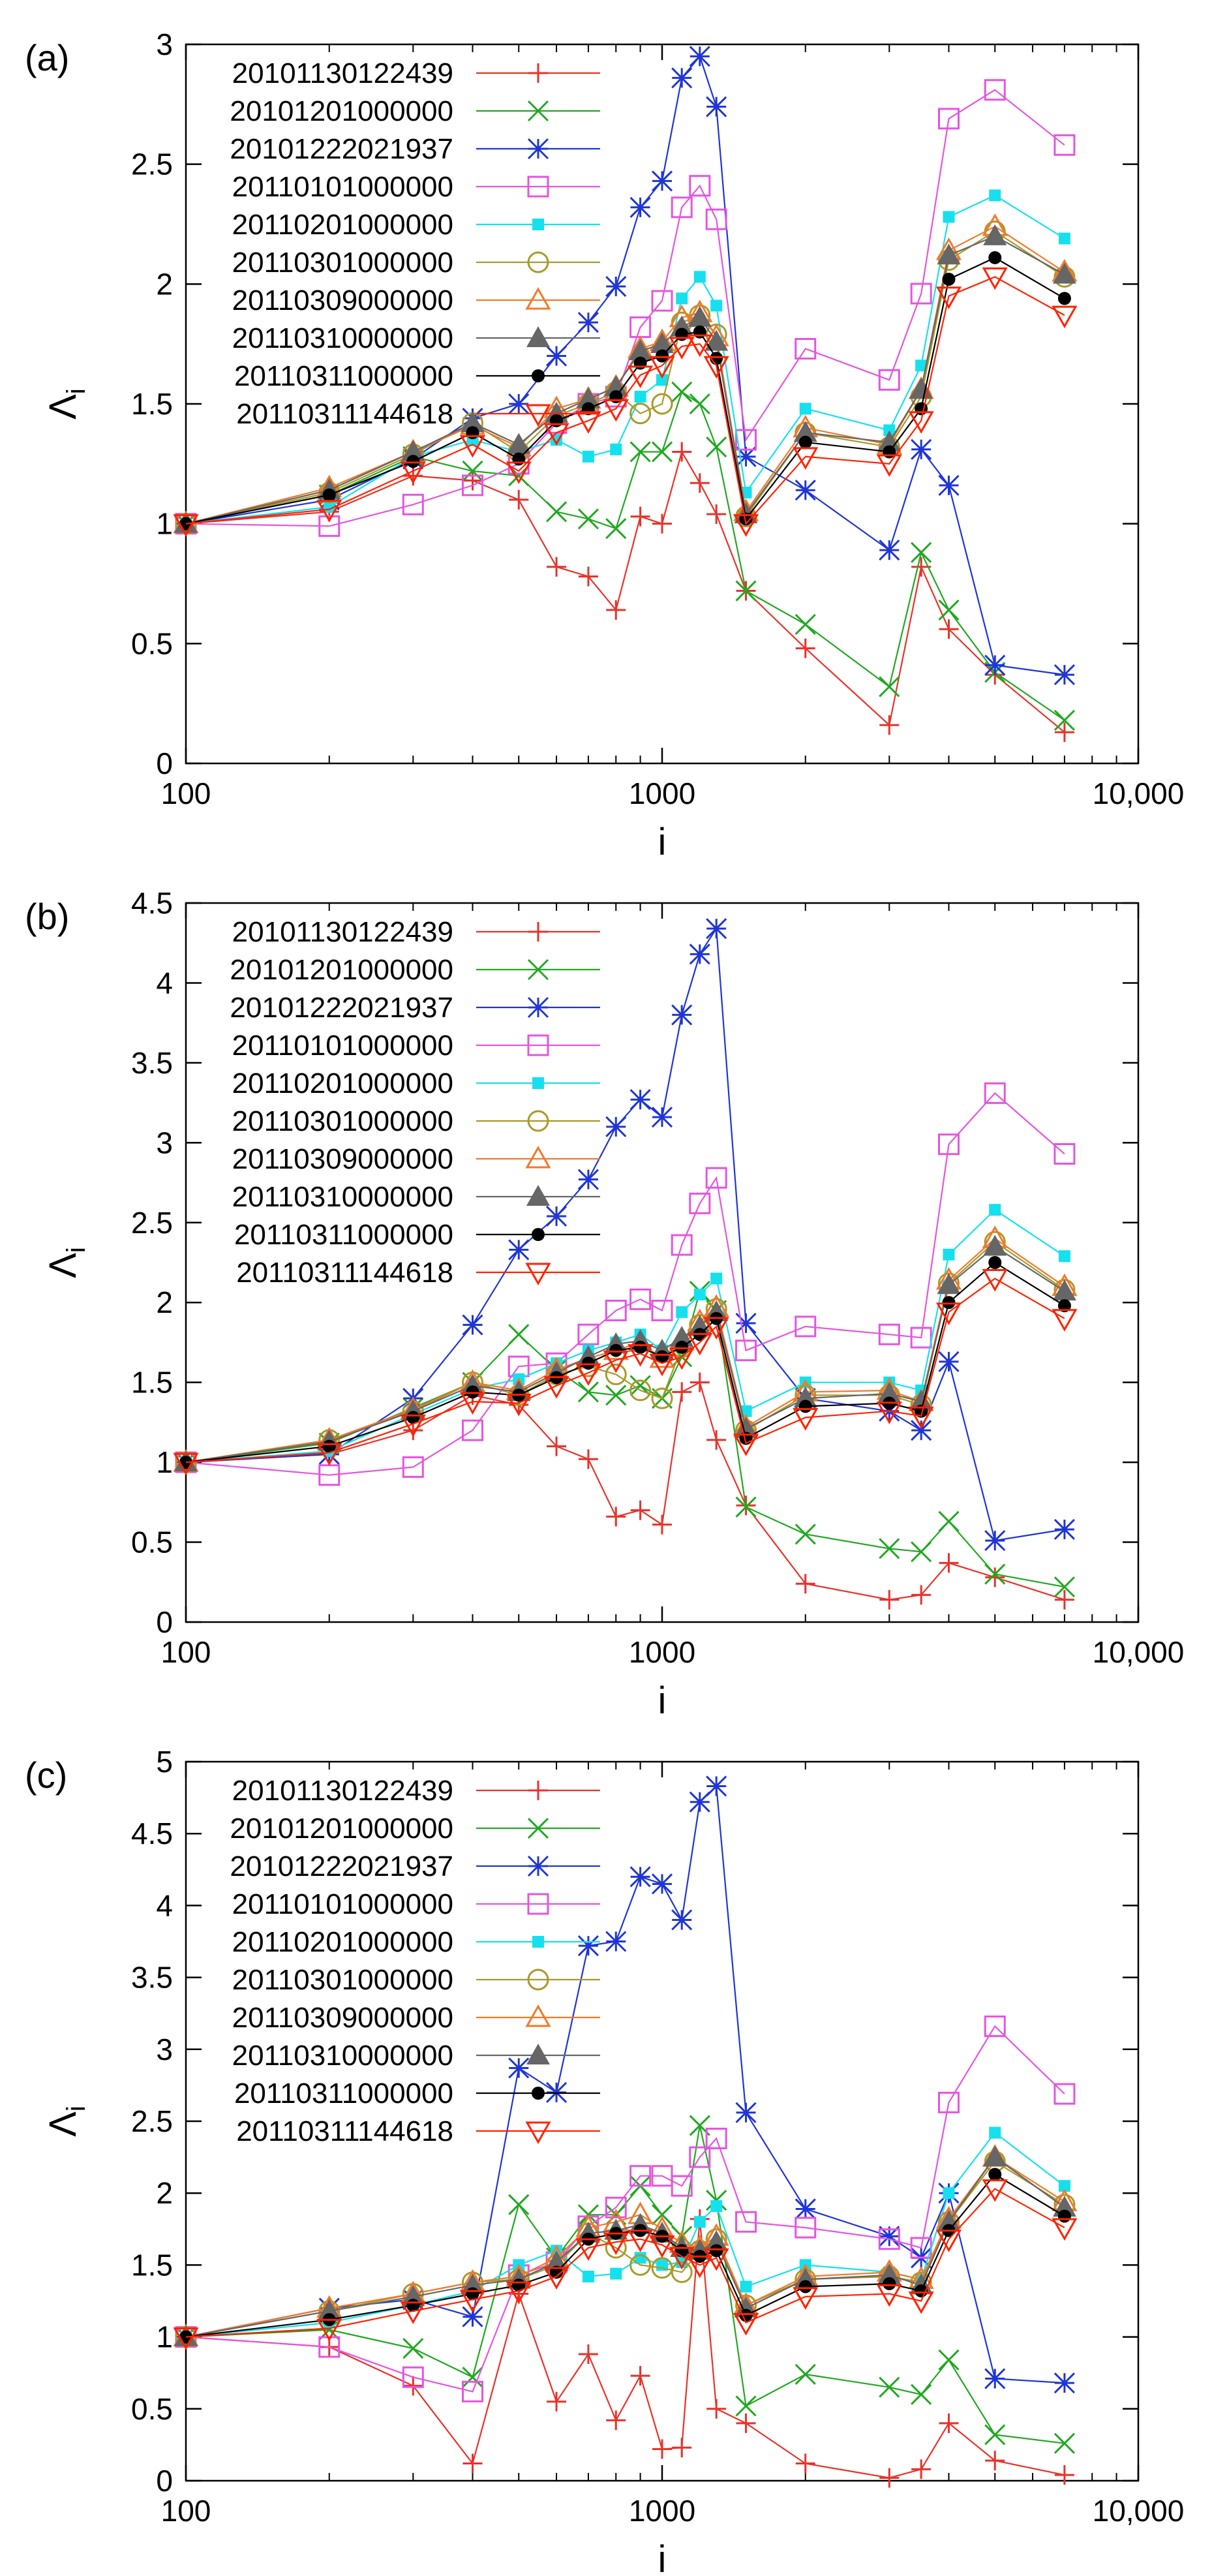  I want to click on legend-label: 20101222021937, so click(341, 1866).